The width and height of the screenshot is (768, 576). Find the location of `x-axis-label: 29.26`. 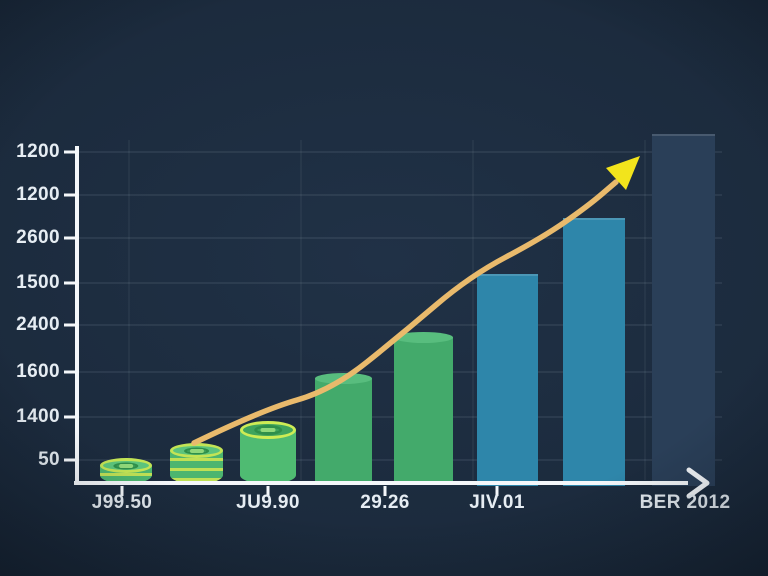

x-axis-label: 29.26 is located at coordinates (385, 502).